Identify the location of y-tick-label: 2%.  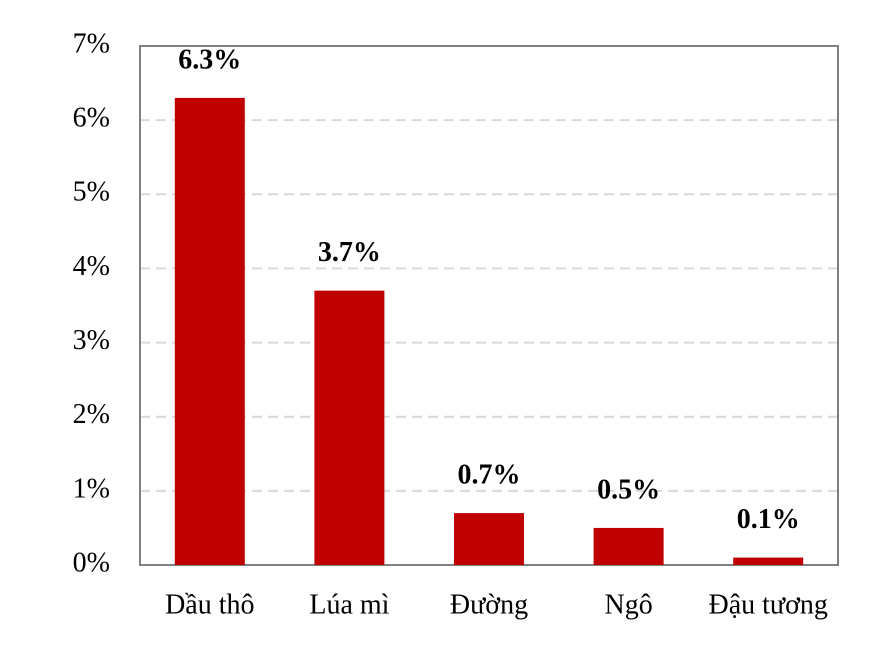
(91, 414).